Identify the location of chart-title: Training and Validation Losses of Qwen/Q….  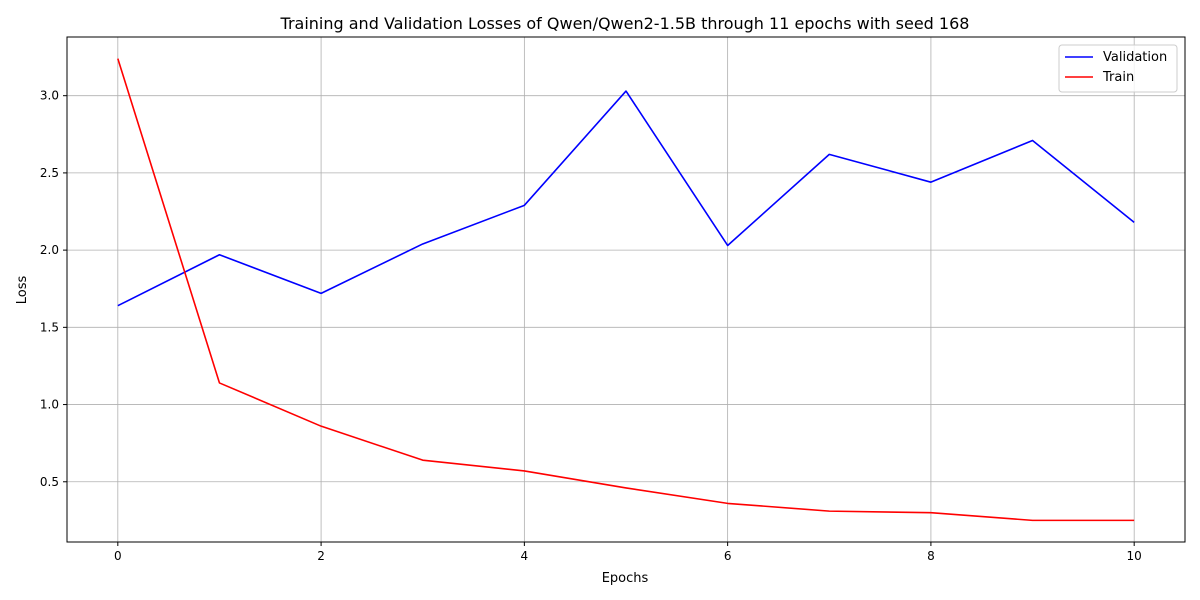
(625, 23).